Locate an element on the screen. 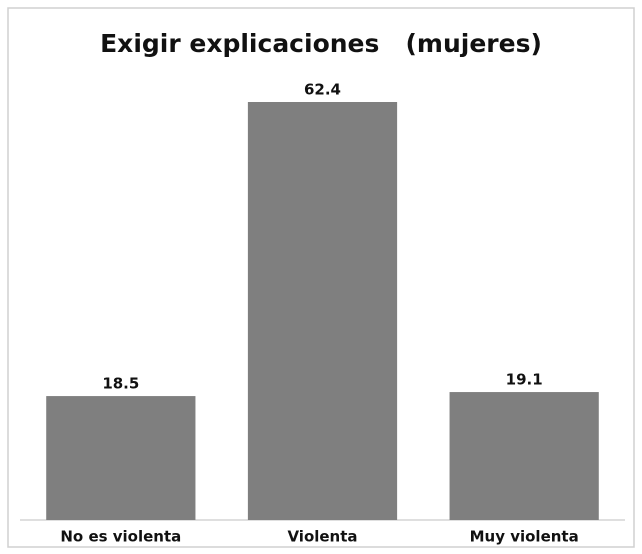  x-tick-label: No es violenta is located at coordinates (120, 537).